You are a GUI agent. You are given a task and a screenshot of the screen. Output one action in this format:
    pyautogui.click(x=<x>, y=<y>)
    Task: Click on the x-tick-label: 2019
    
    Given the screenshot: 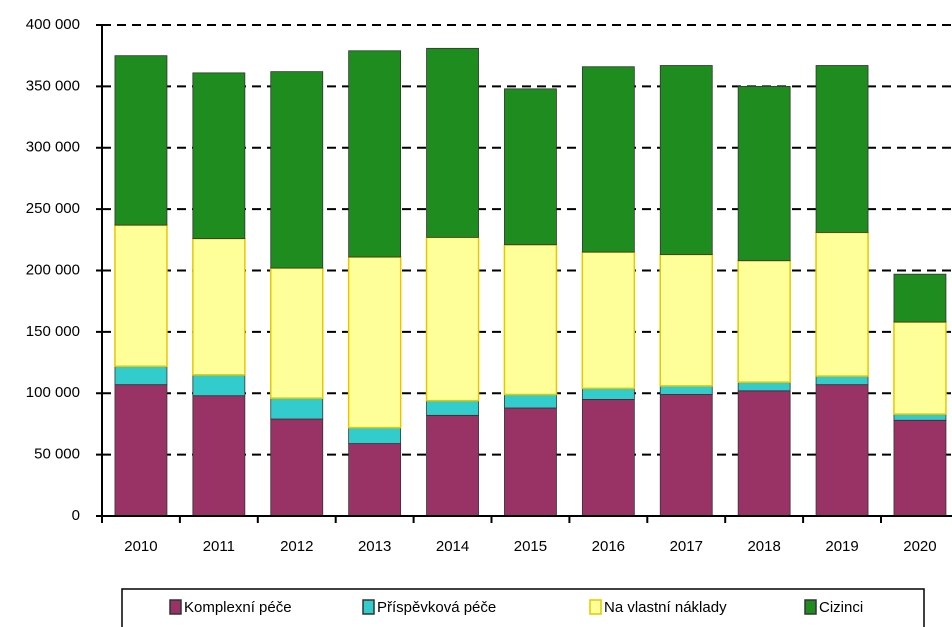 What is the action you would take?
    pyautogui.click(x=841, y=546)
    